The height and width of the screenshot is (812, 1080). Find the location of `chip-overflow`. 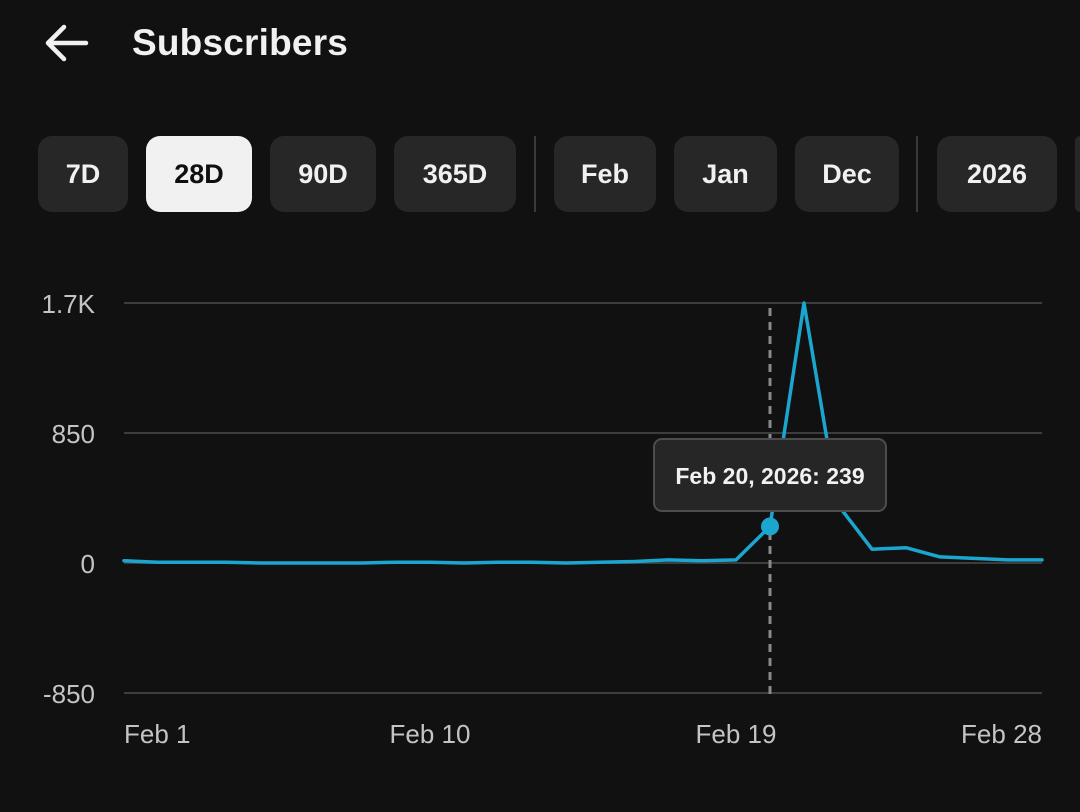

chip-overflow is located at coordinates (1077, 174).